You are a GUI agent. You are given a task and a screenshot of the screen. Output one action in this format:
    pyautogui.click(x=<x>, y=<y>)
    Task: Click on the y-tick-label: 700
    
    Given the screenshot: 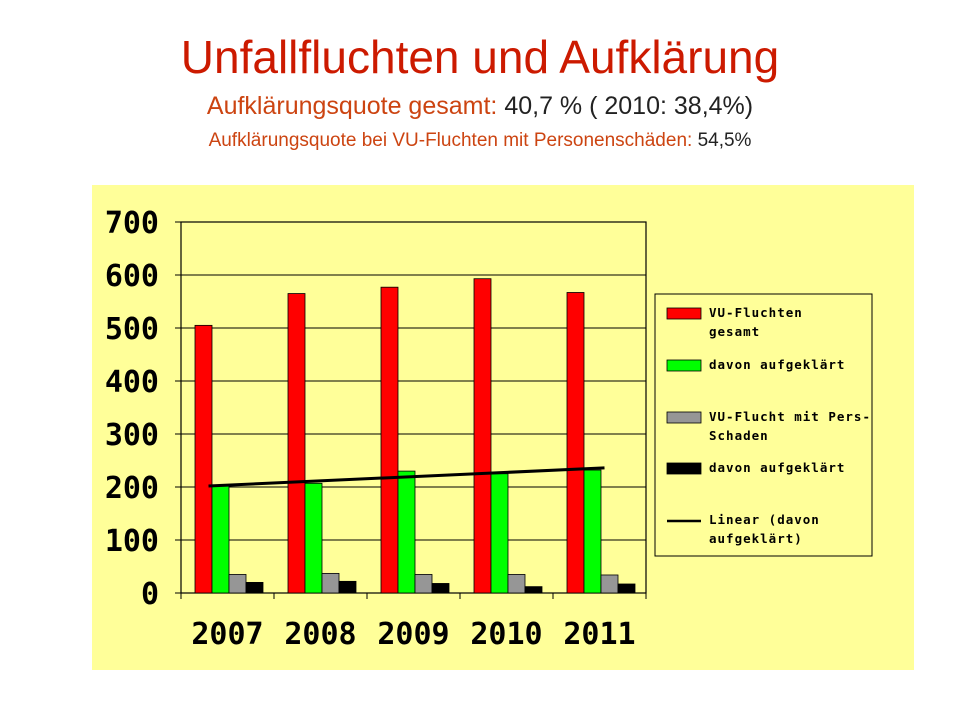 What is the action you would take?
    pyautogui.click(x=132, y=223)
    